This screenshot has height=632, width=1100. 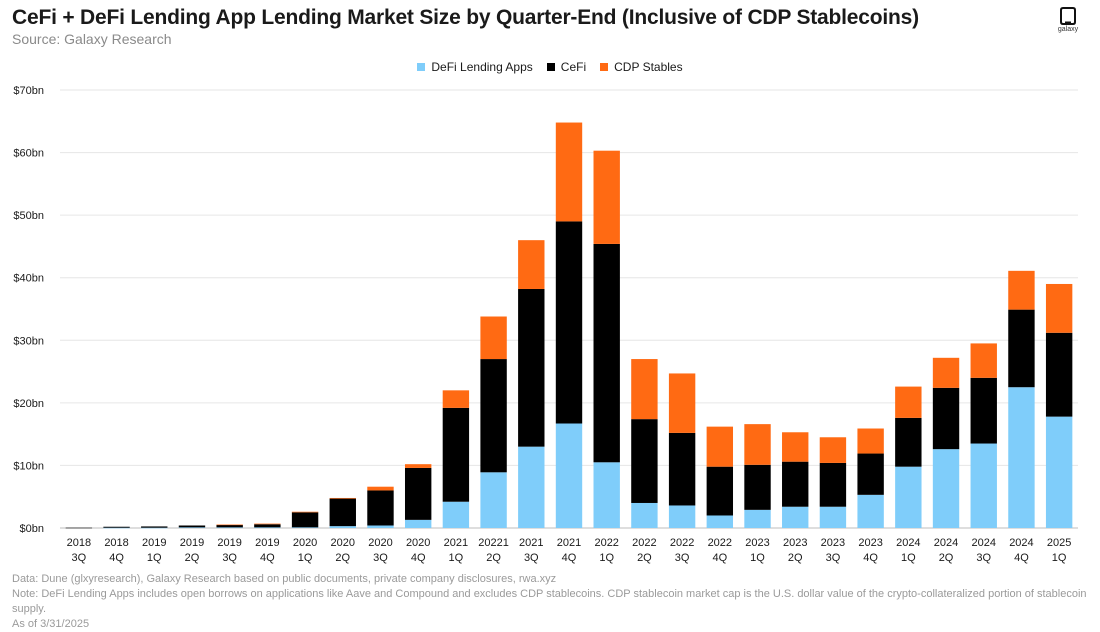 What do you see at coordinates (421, 67) in the screenshot?
I see `legend-swatch-defi` at bounding box center [421, 67].